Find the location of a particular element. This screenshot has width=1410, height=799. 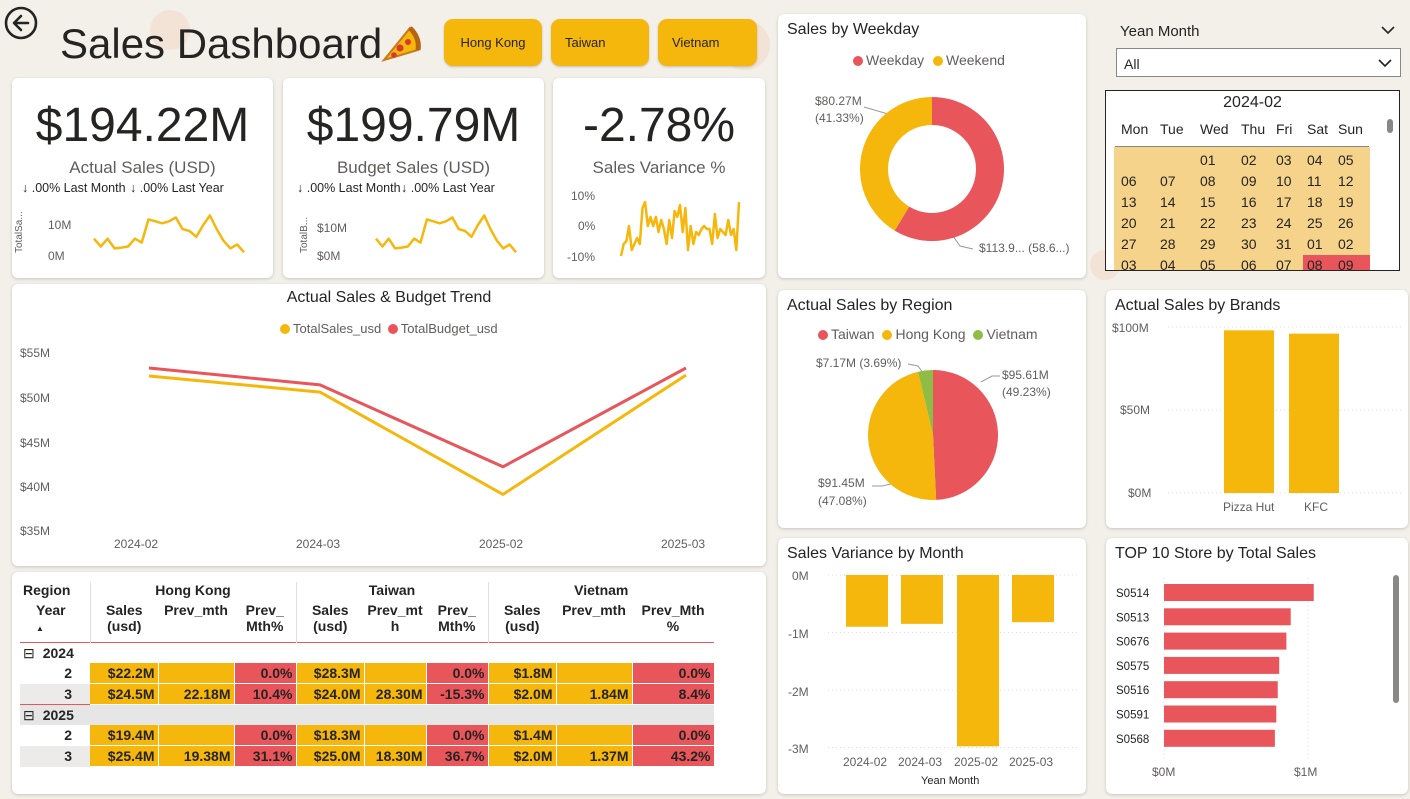

kpi-card-sales-variance: -2.78% Sales Variance % 10% 0% -10% is located at coordinates (659, 178).